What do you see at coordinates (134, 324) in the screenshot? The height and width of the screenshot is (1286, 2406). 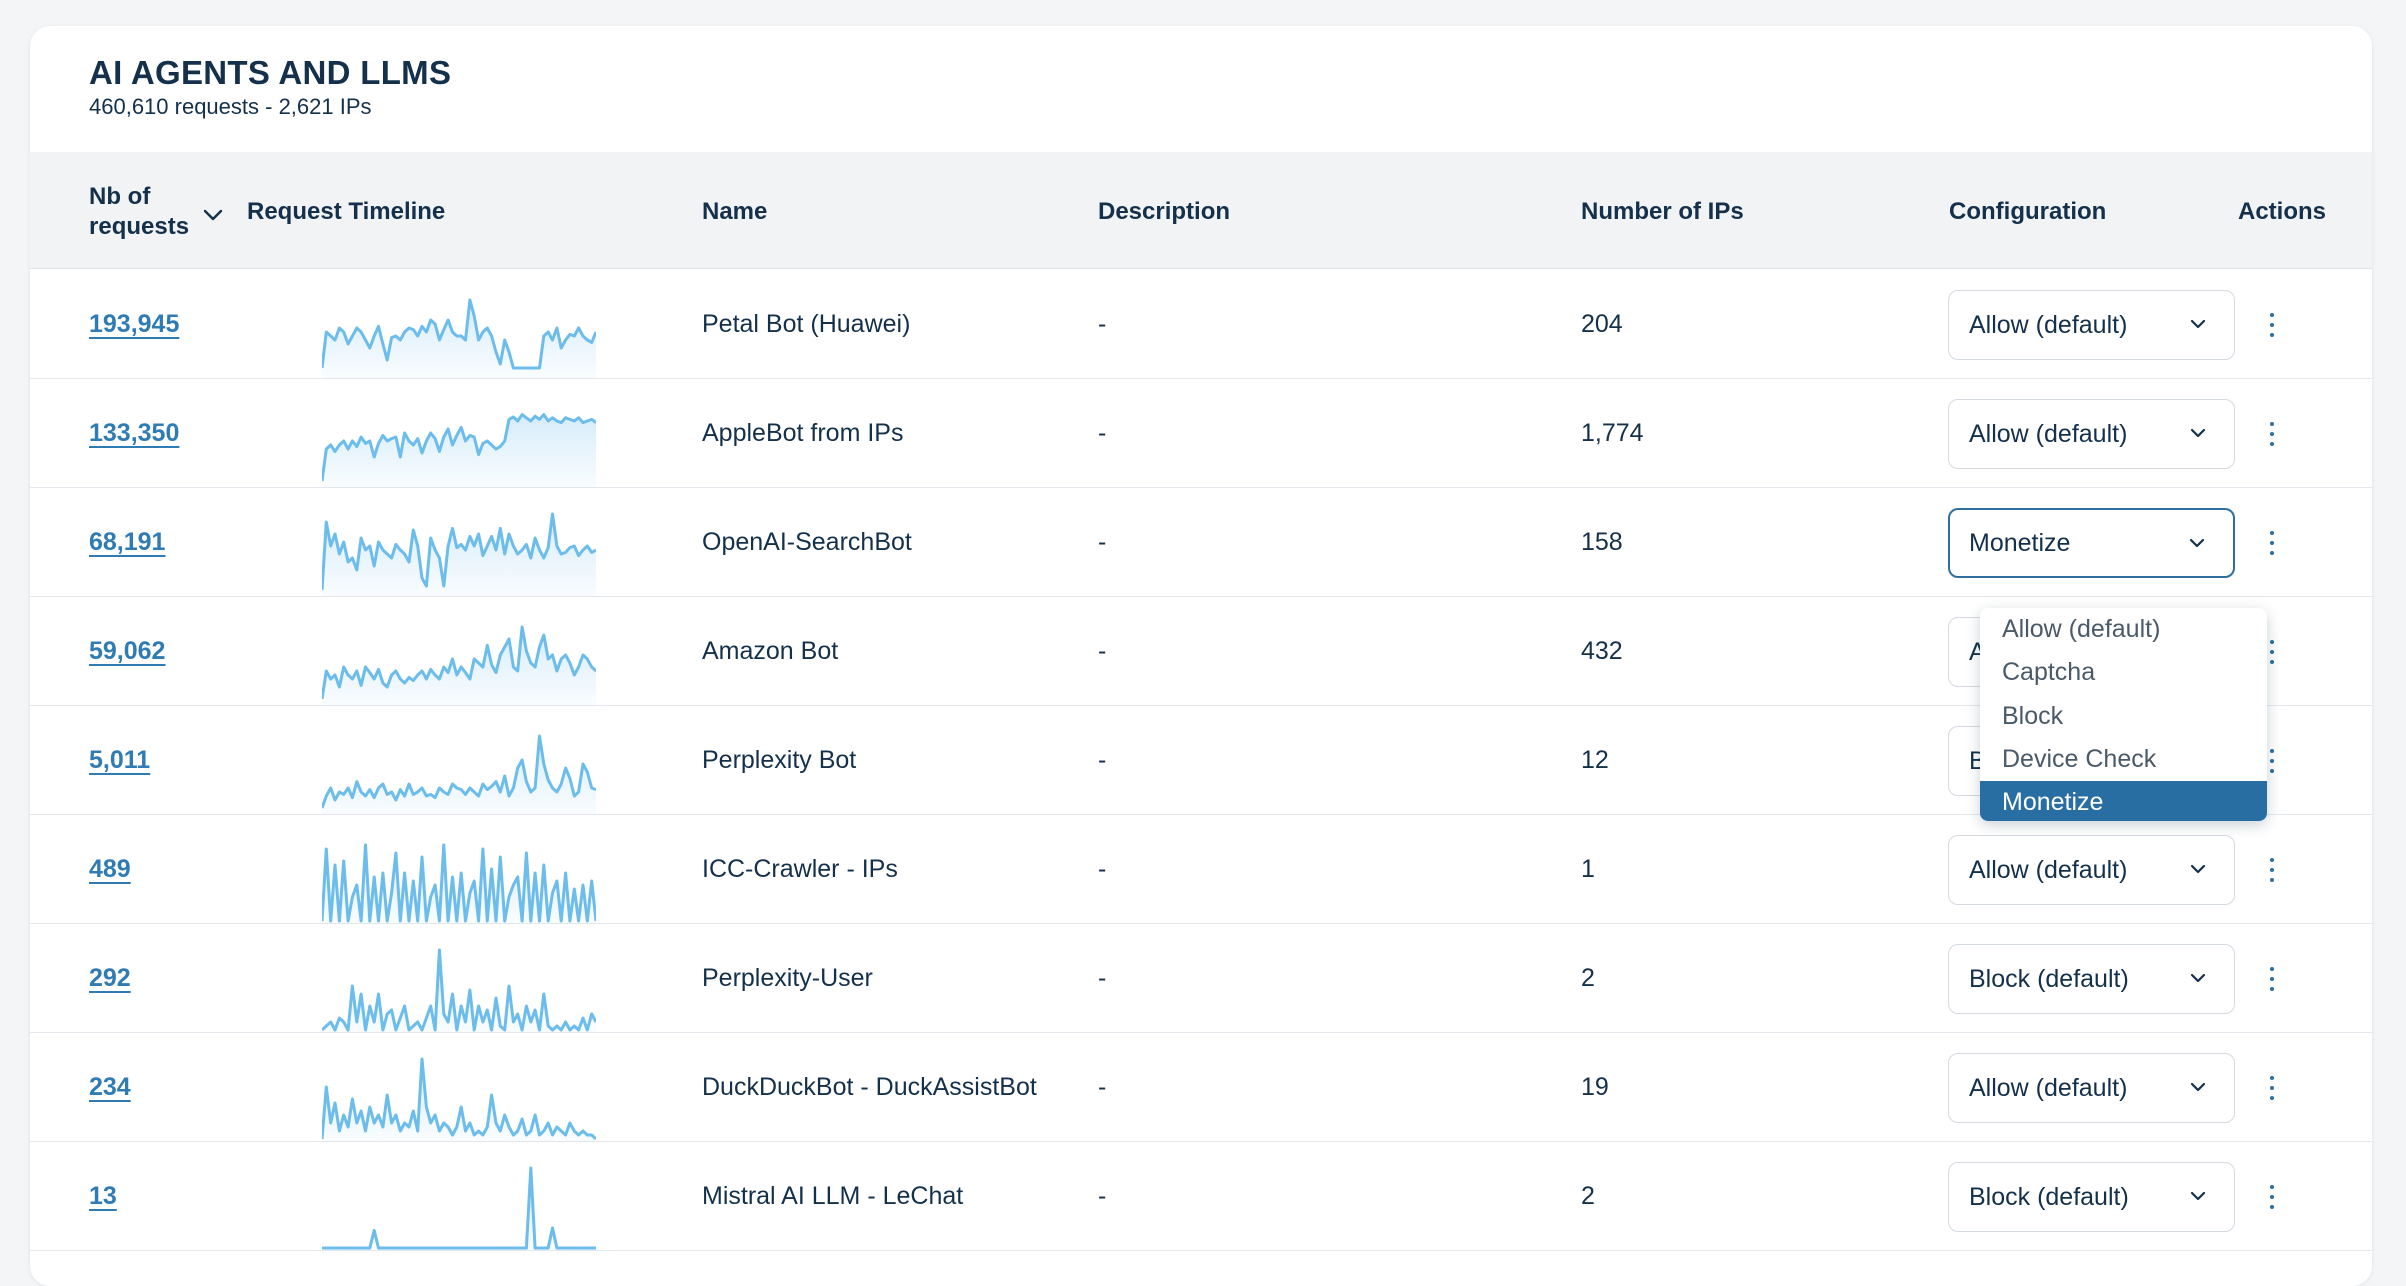 I see `request-count-link: 193,945` at bounding box center [134, 324].